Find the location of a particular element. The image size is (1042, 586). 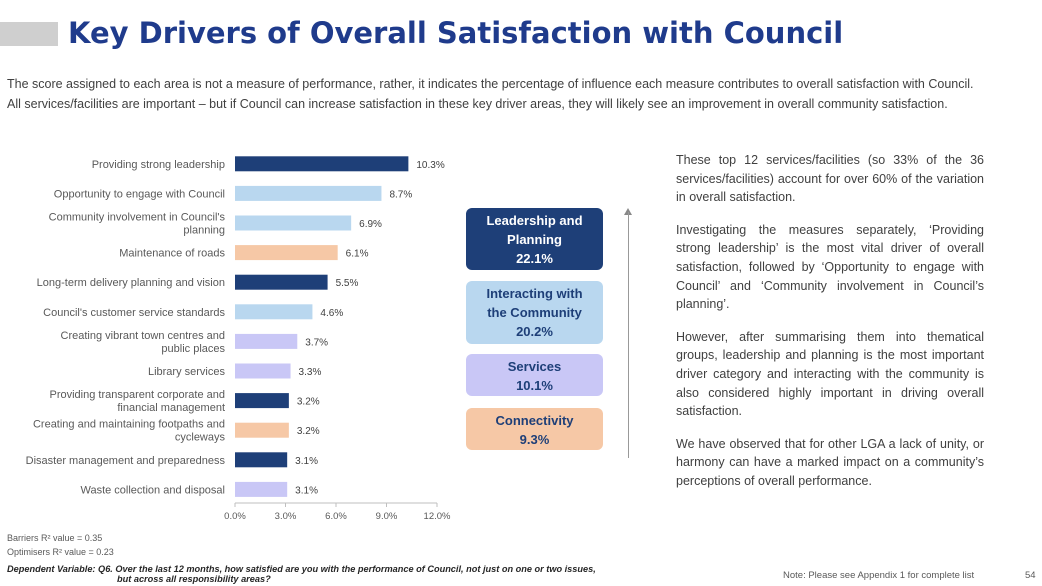

group-label-line1: Interacting with is located at coordinates (534, 293).